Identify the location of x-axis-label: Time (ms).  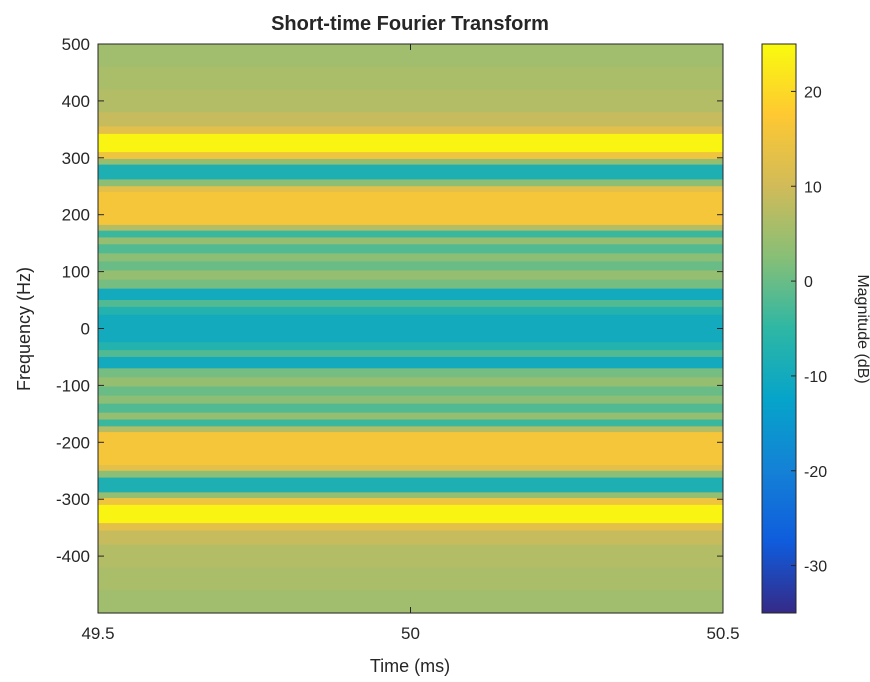
(410, 666).